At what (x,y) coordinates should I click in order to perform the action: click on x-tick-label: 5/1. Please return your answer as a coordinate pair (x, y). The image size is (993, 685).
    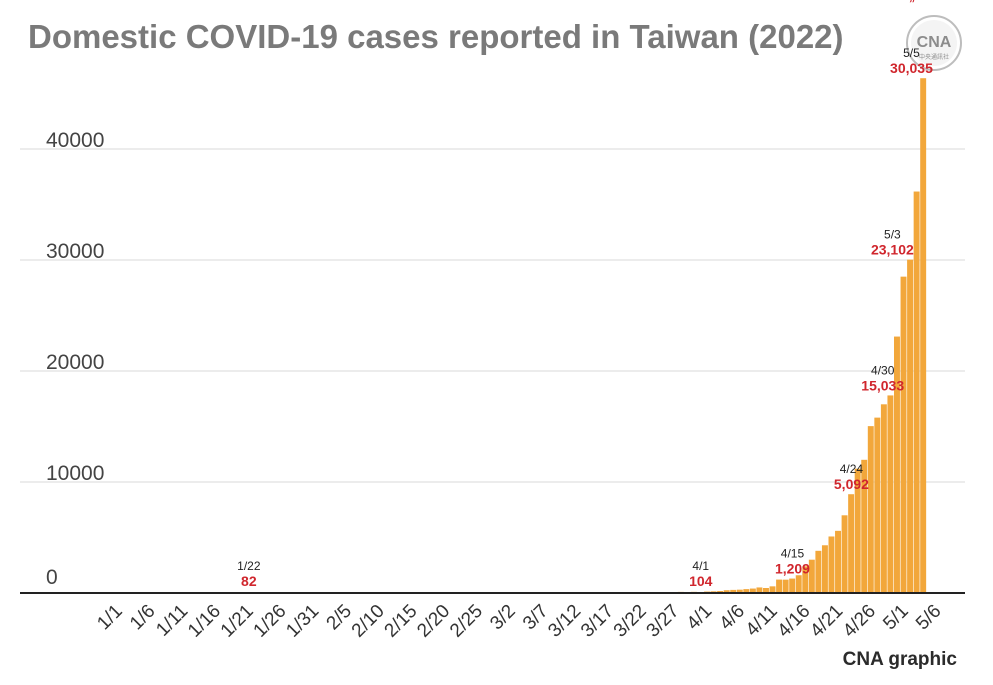
    Looking at the image, I should click on (896, 618).